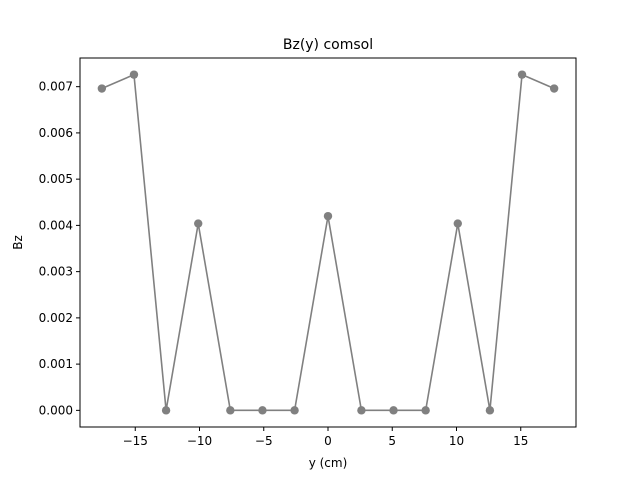 The image size is (640, 480). I want to click on x-tick-label: 5, so click(392, 441).